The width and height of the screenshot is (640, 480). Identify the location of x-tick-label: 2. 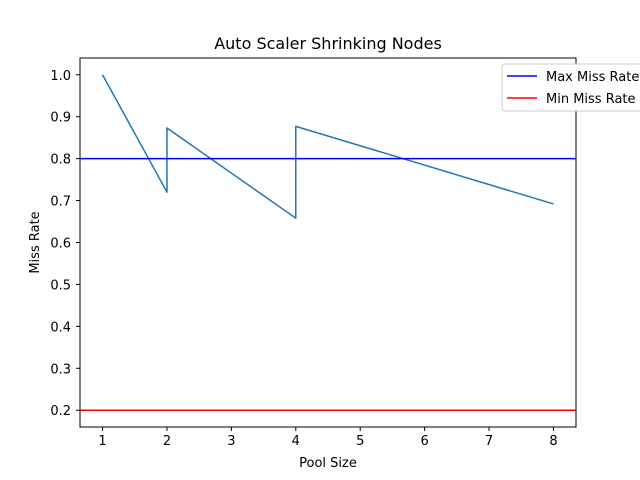
(167, 441).